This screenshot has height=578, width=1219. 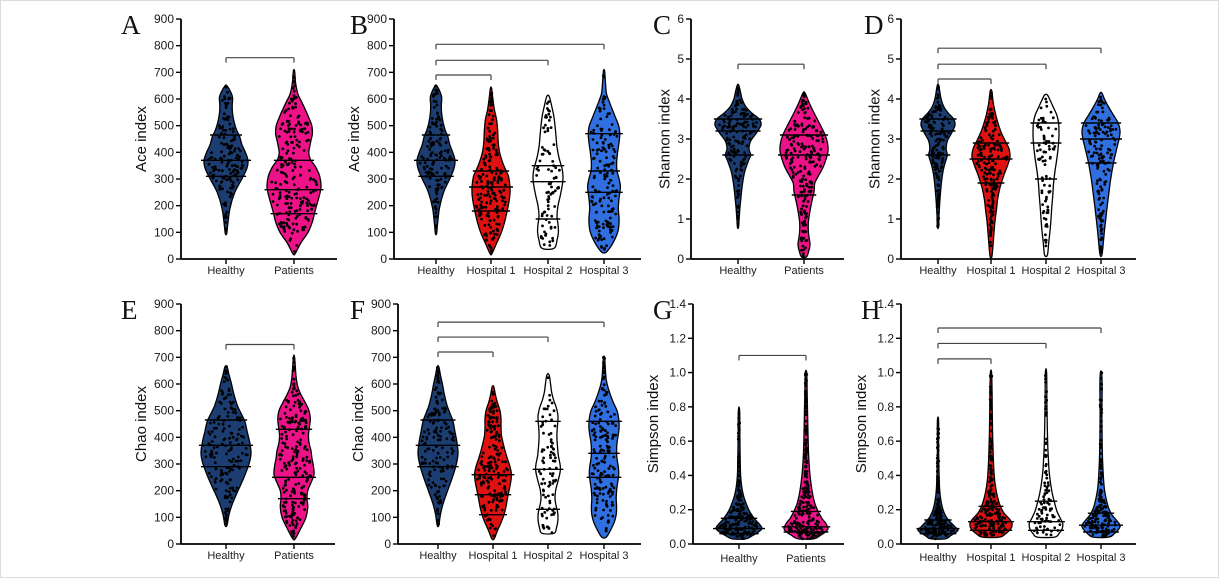 What do you see at coordinates (359, 25) in the screenshot?
I see `panel-letter-b: B` at bounding box center [359, 25].